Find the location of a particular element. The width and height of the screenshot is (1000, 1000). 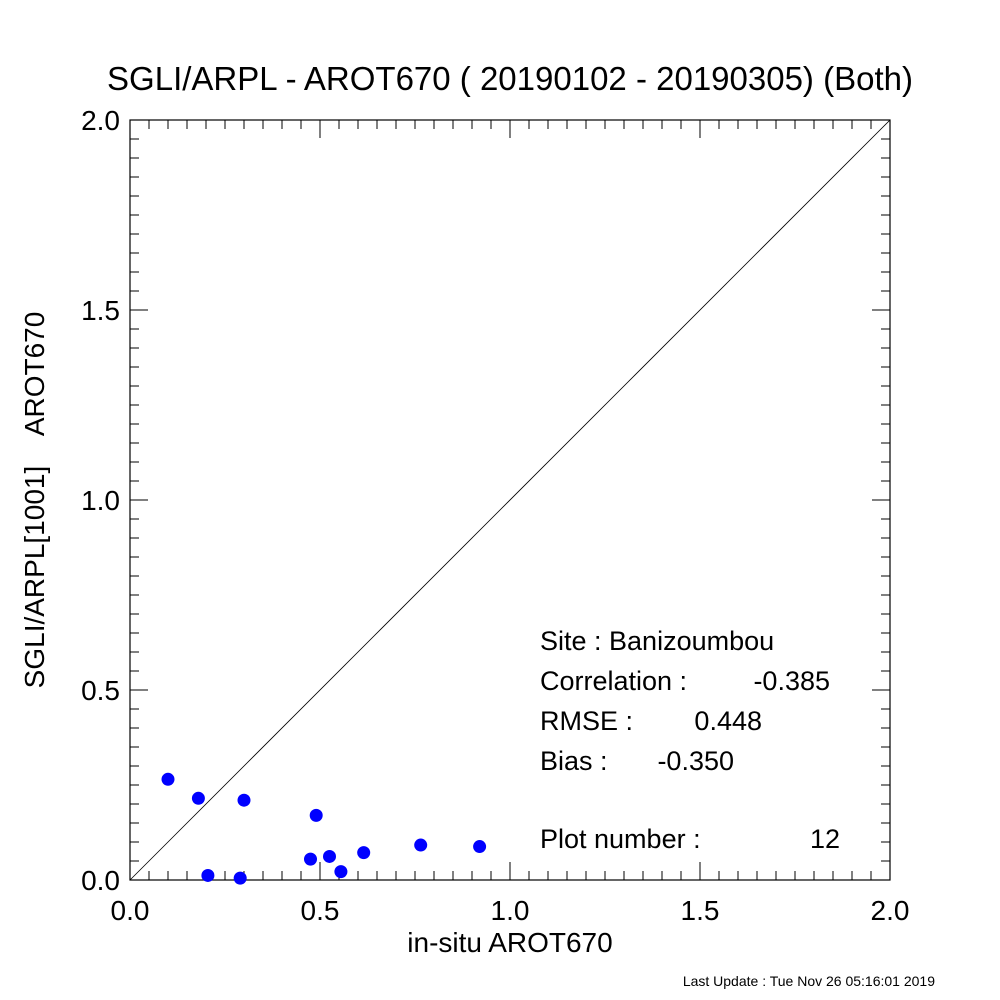

y-axis-label: SGLI/ARPL[1001] AROT670 is located at coordinates (34, 500).